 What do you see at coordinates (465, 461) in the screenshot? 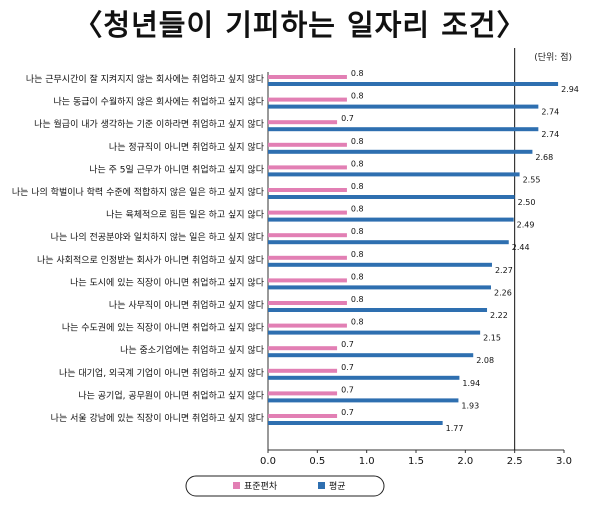
I see `x-tick-label: 2.0` at bounding box center [465, 461].